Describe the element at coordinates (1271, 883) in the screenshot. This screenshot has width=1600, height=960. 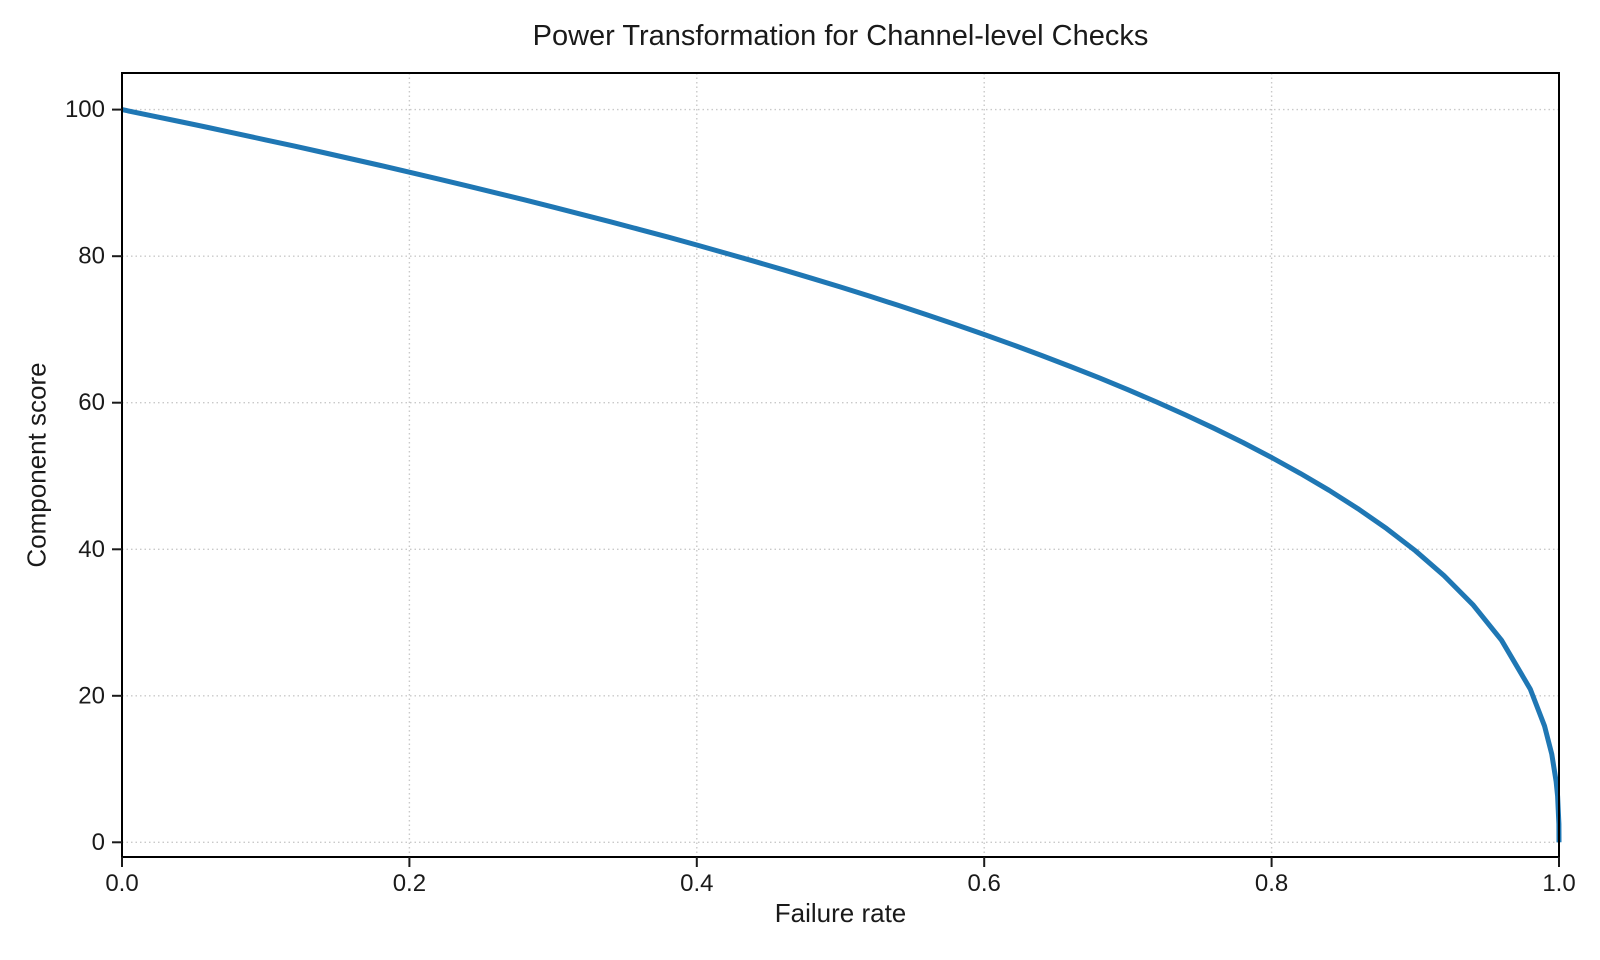
I see `x-tick-label: 0.8` at that location.